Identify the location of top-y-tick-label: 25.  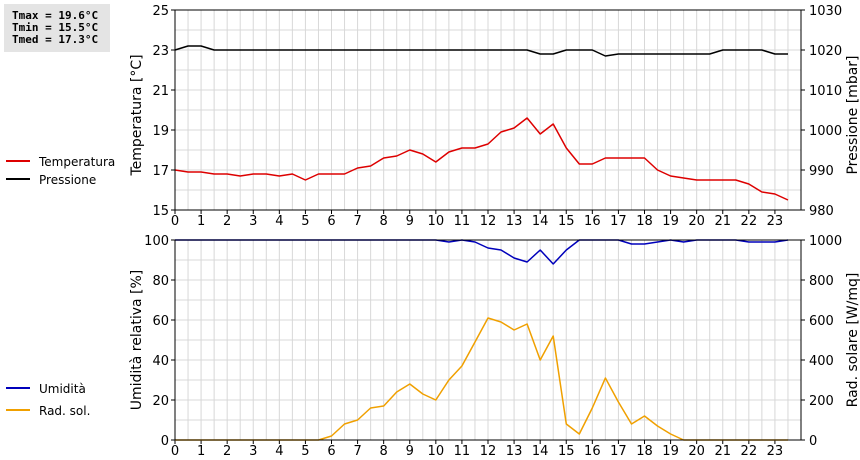
(160, 11).